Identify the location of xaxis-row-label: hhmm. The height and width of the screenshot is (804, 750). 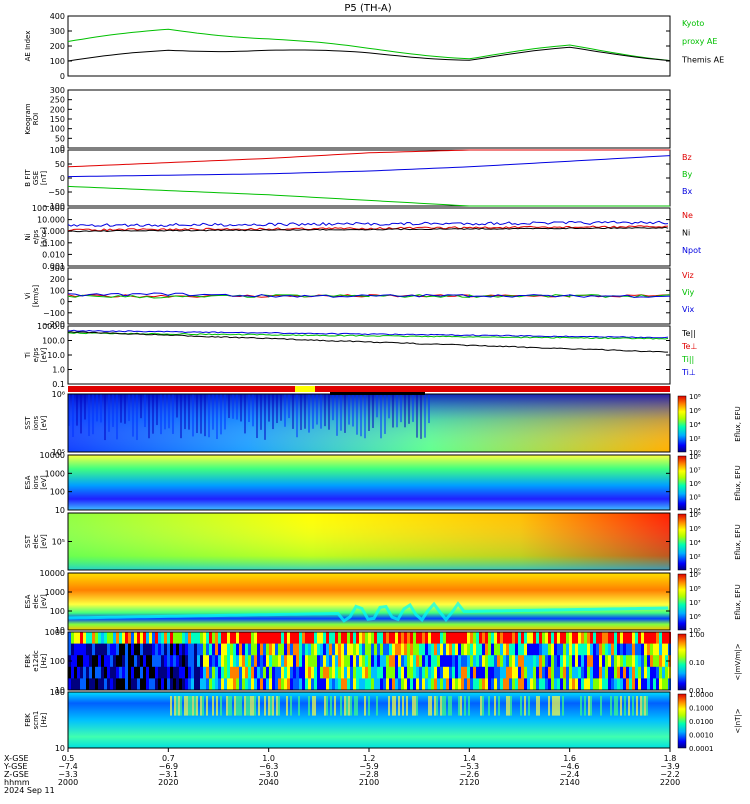
(17, 782).